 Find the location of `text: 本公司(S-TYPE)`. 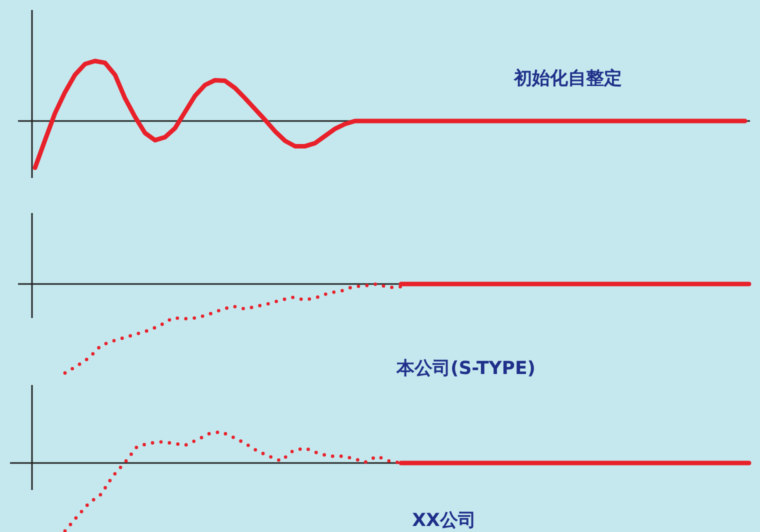

text: 本公司(S-TYPE) is located at coordinates (465, 368).